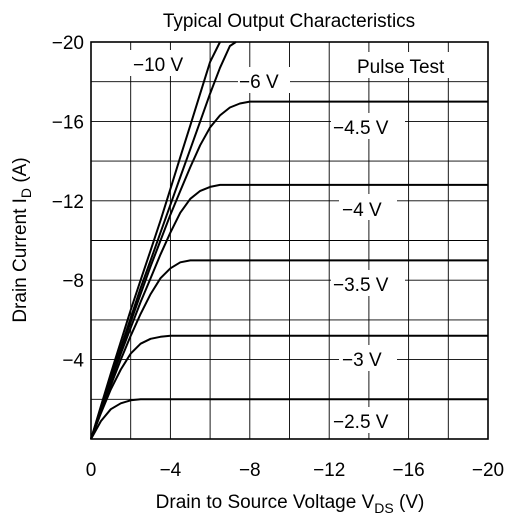 The width and height of the screenshot is (507, 519). I want to click on chart-title: Typical Output Characteristics, so click(289, 21).